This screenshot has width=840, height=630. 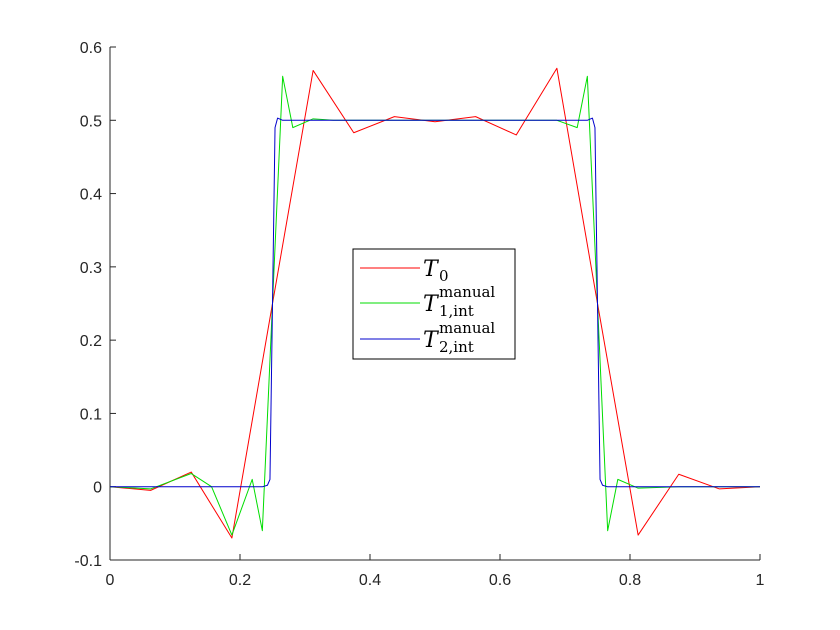 I want to click on legend-box, so click(x=434, y=304).